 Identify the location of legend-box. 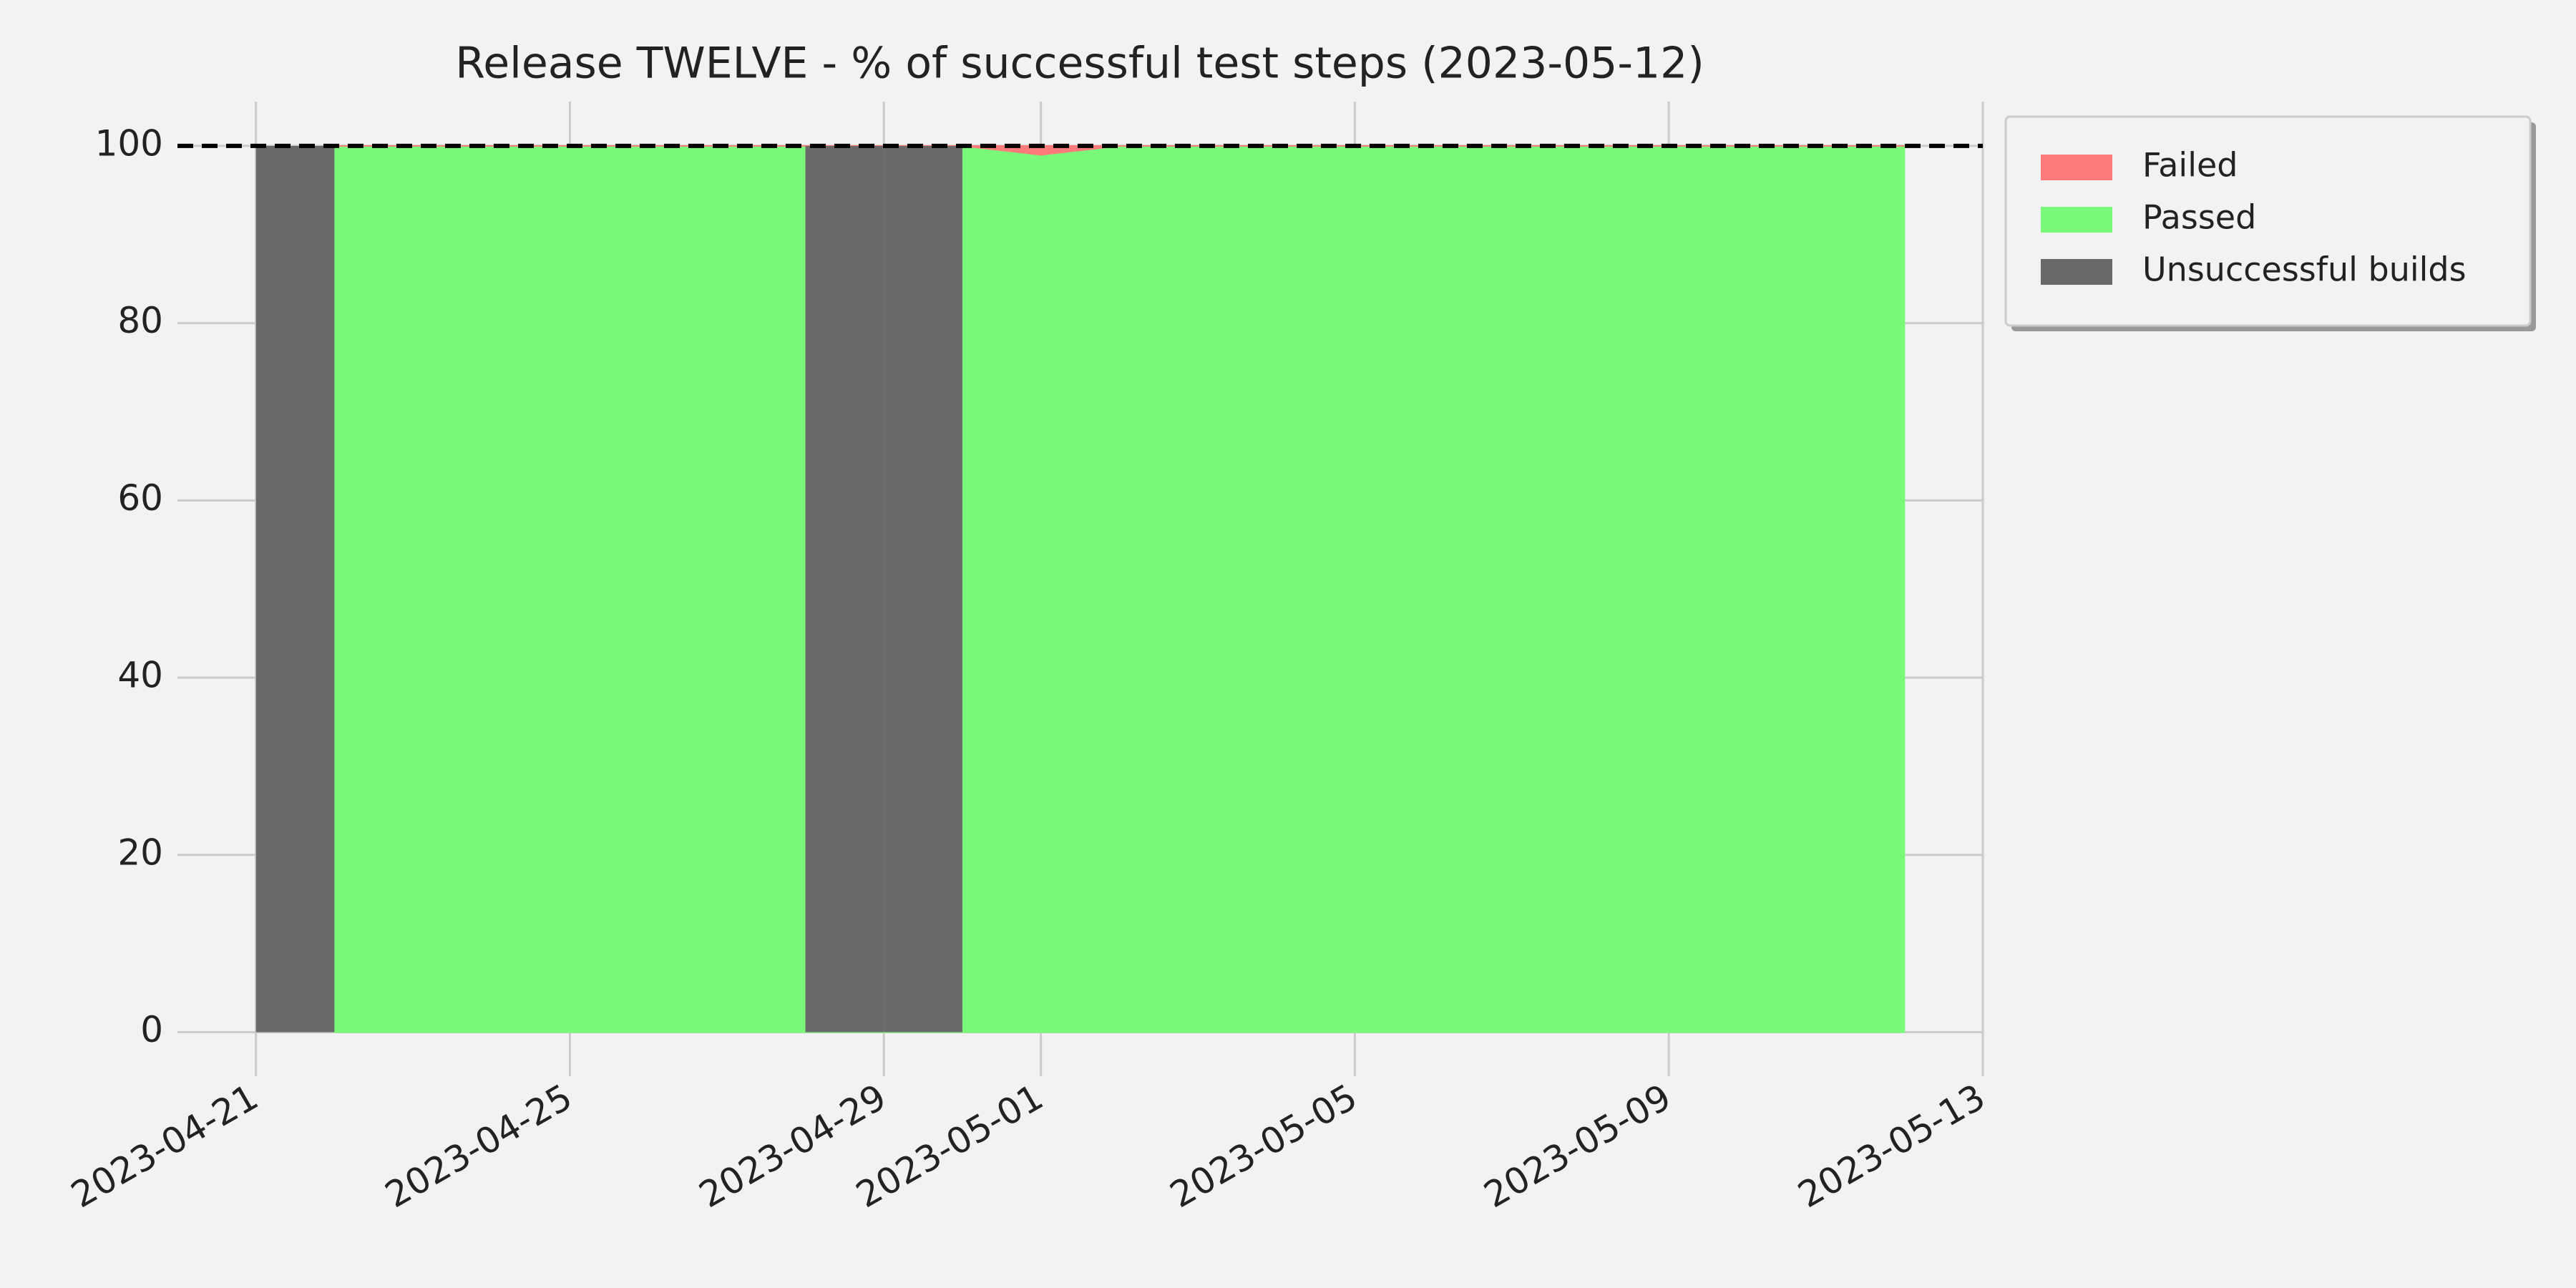
(2268, 221).